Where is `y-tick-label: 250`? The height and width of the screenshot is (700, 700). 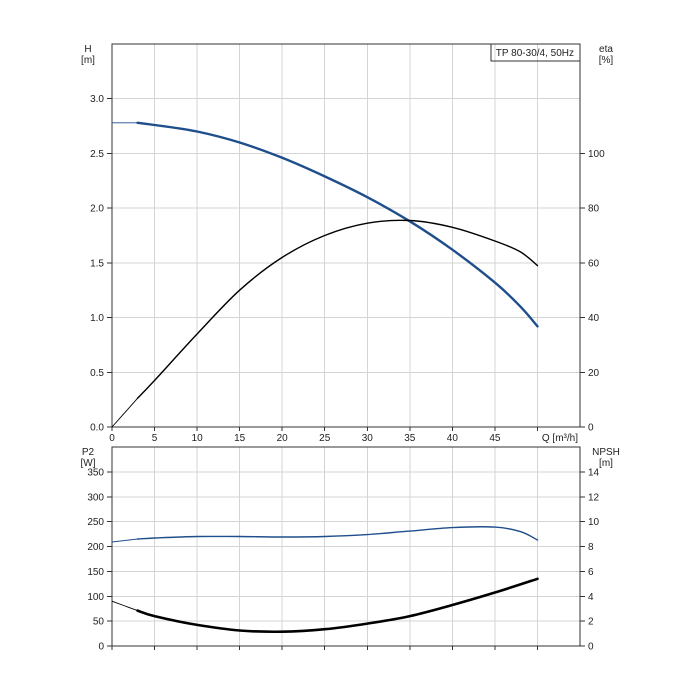
y-tick-label: 250 is located at coordinates (95, 522).